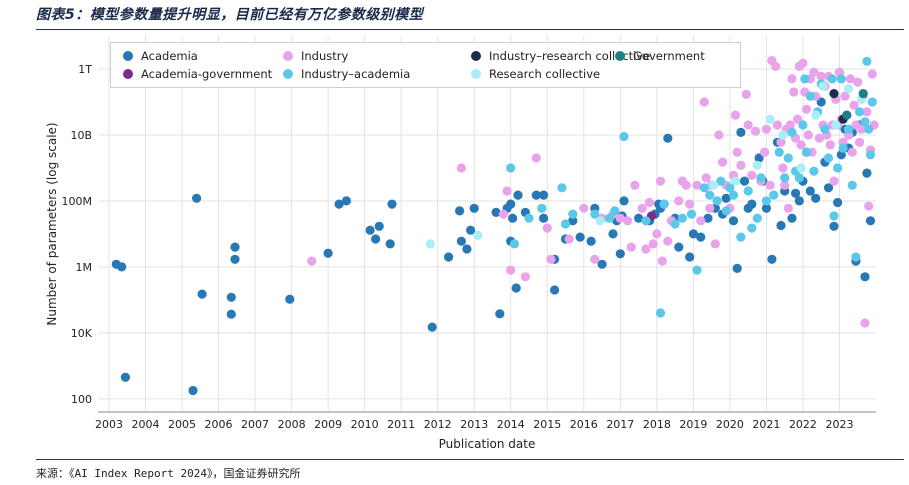 The height and width of the screenshot is (485, 909). Describe the element at coordinates (219, 424) in the screenshot. I see `x-tick-label: 2006` at that location.